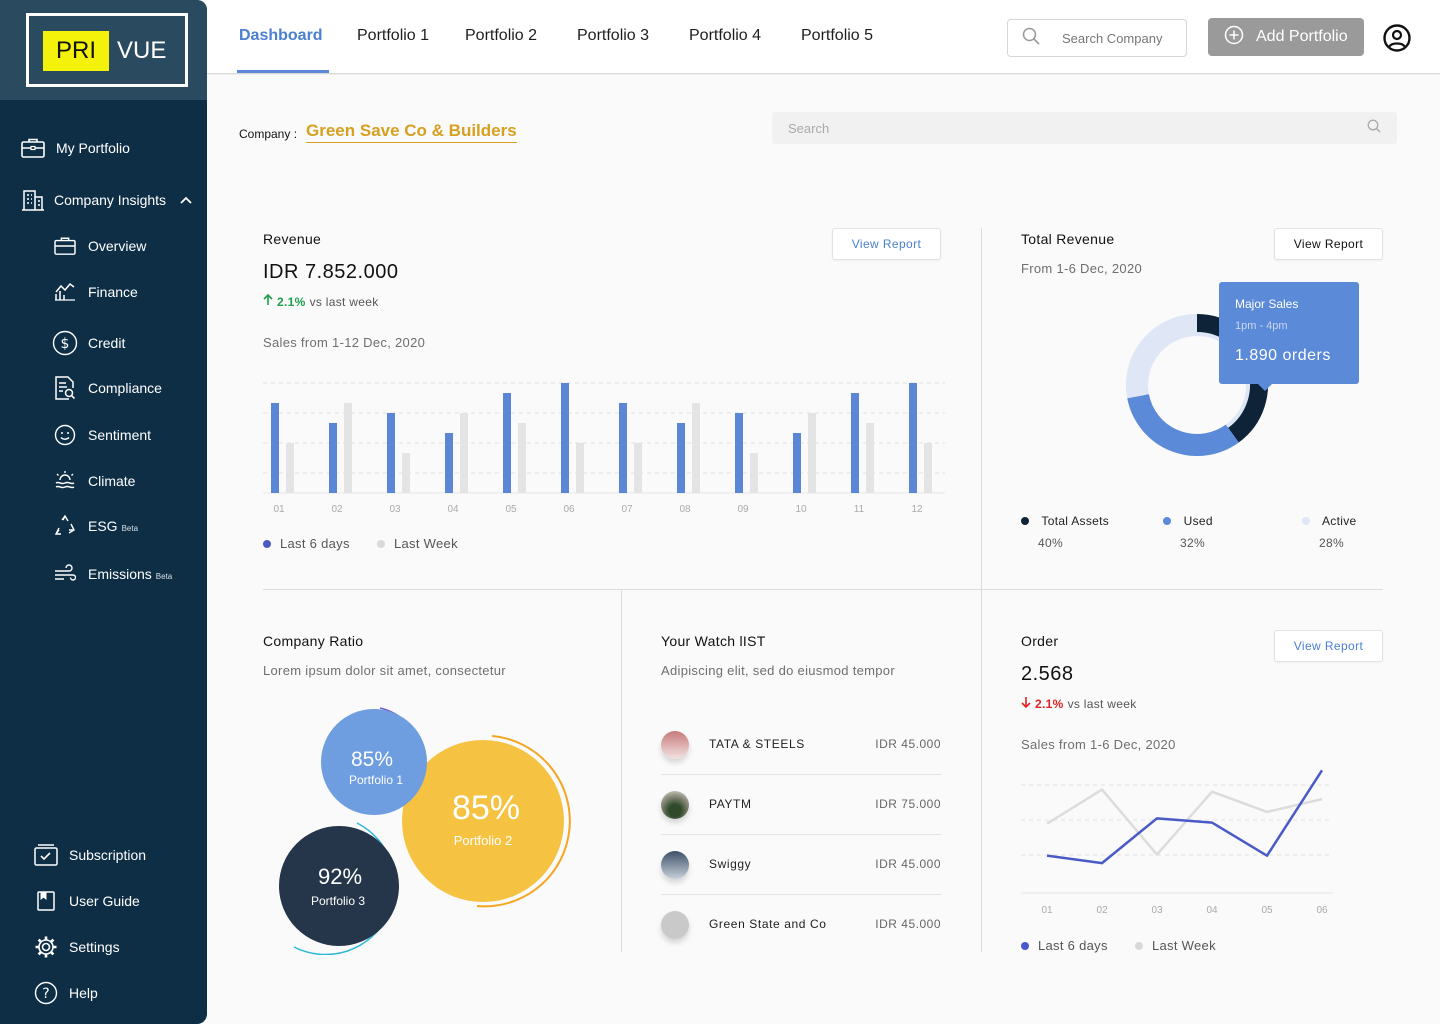  I want to click on watchlist-row: Swiggy IDR 45.000, so click(801, 865).